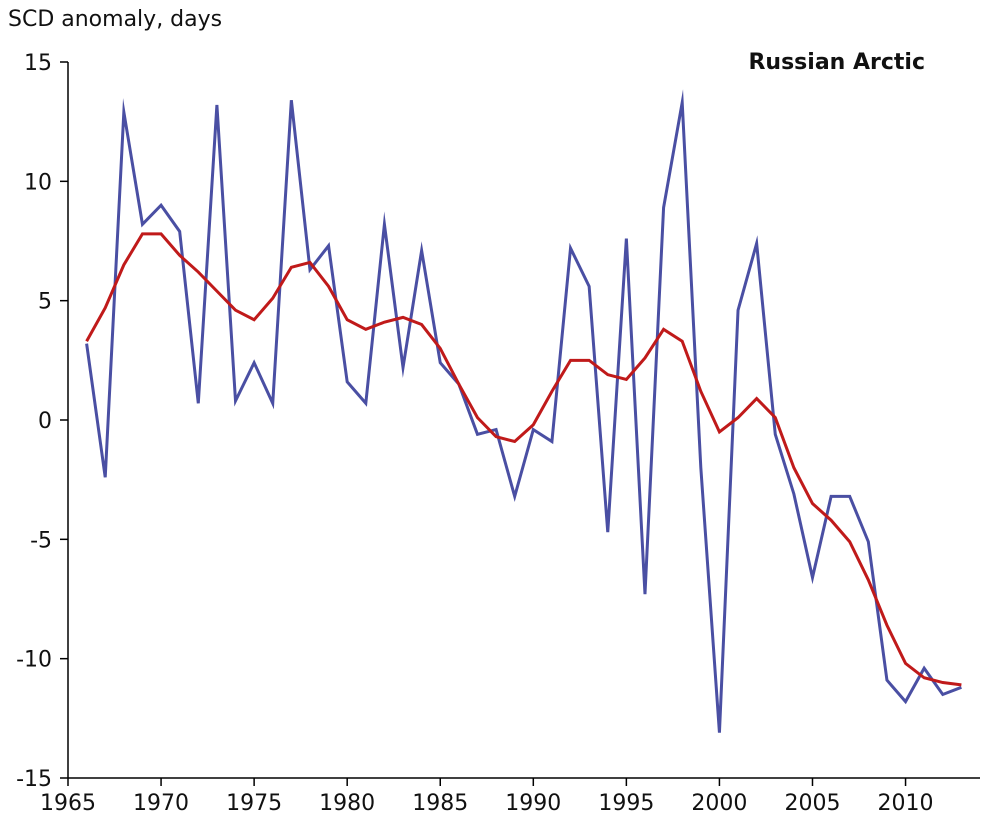 This screenshot has width=988, height=820. Describe the element at coordinates (626, 803) in the screenshot. I see `x-tick-label: 1995` at that location.